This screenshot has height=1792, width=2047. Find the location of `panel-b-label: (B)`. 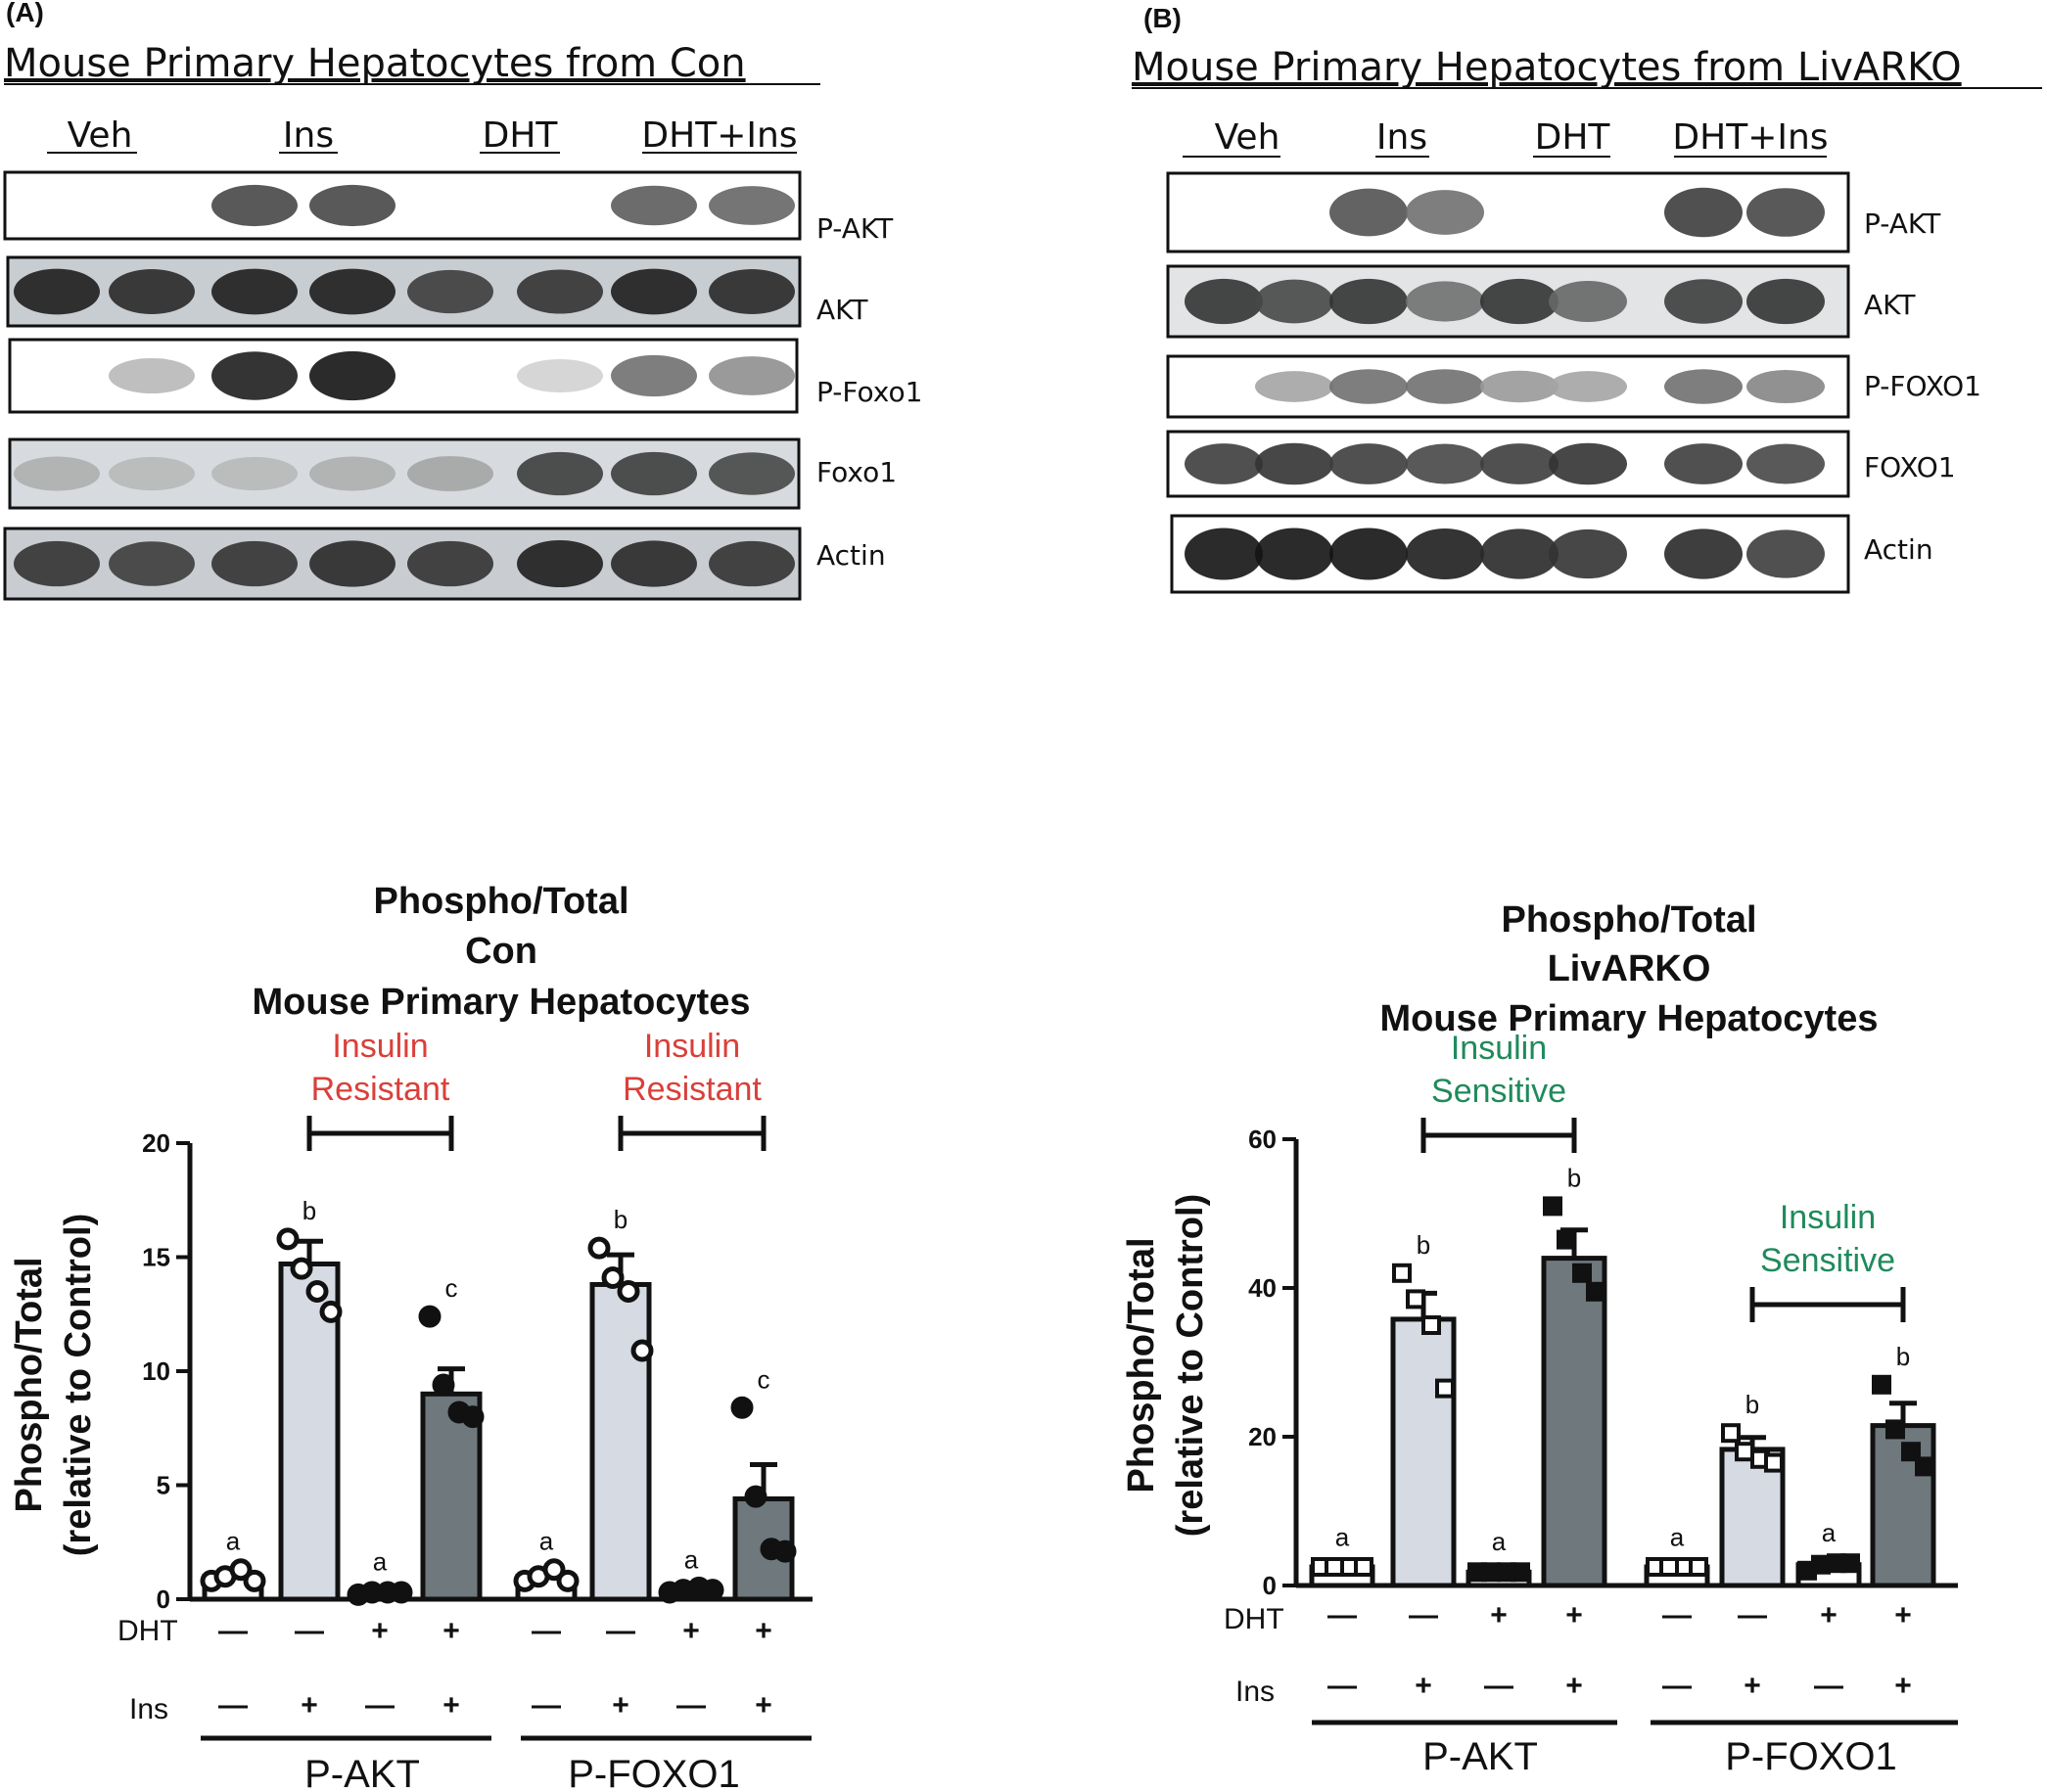

panel-b-label: (B) is located at coordinates (1162, 18).